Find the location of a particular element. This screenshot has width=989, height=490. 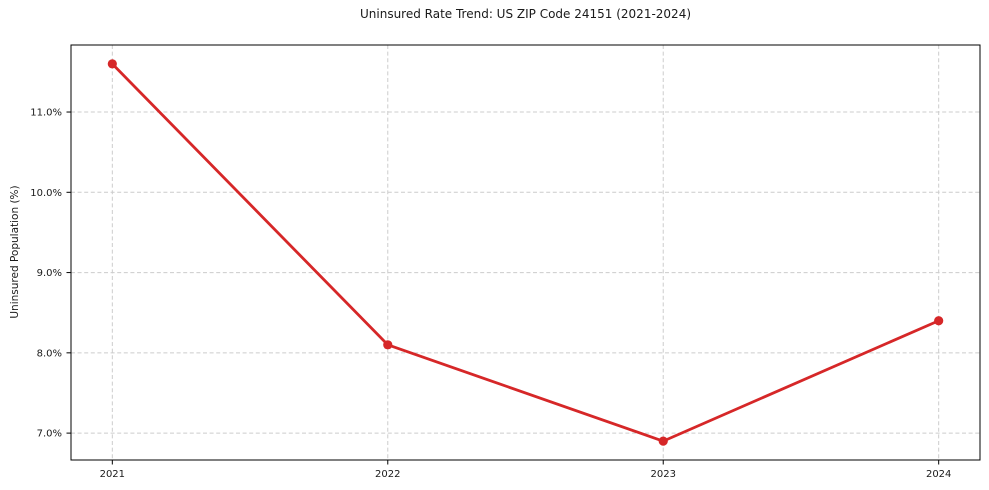

x-tick-label: 2024 is located at coordinates (938, 474).